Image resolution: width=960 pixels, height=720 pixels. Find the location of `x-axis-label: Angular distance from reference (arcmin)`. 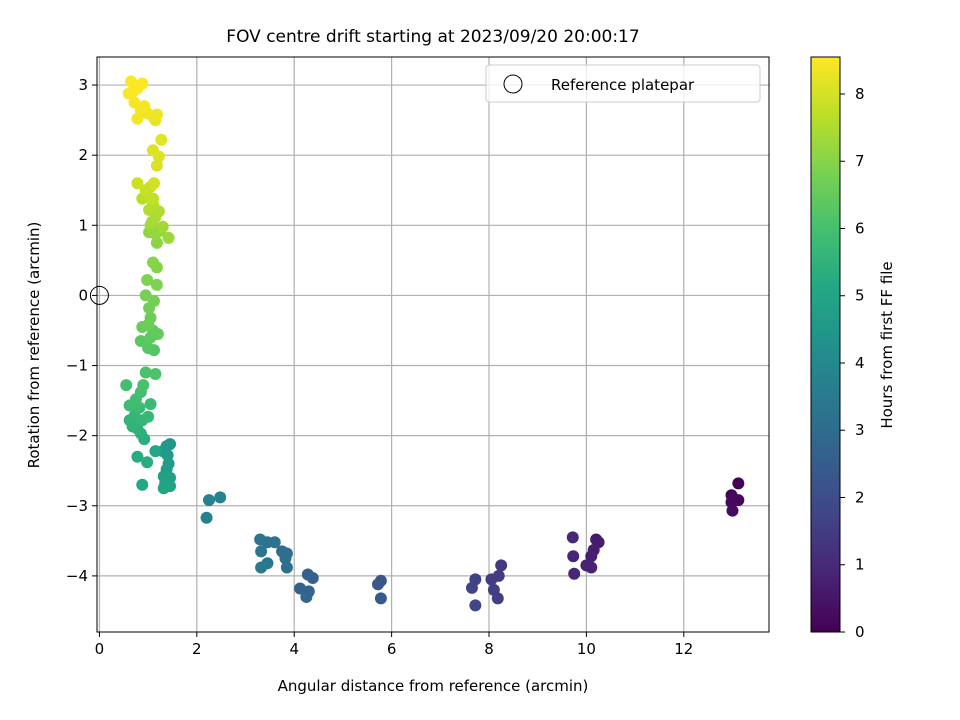

x-axis-label: Angular distance from reference (arcmin) is located at coordinates (433, 686).